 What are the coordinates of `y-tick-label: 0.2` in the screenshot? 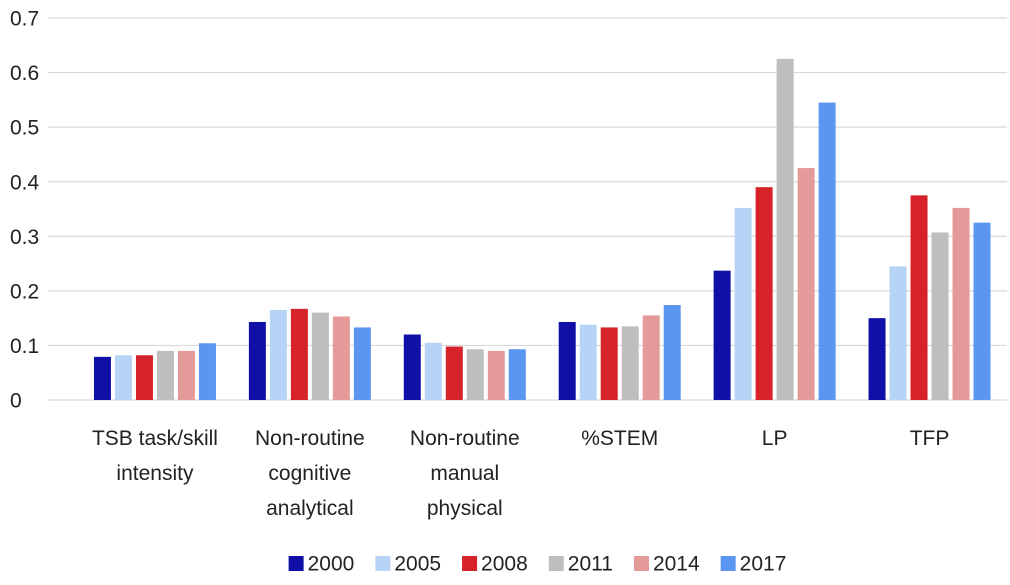 It's located at (24, 291).